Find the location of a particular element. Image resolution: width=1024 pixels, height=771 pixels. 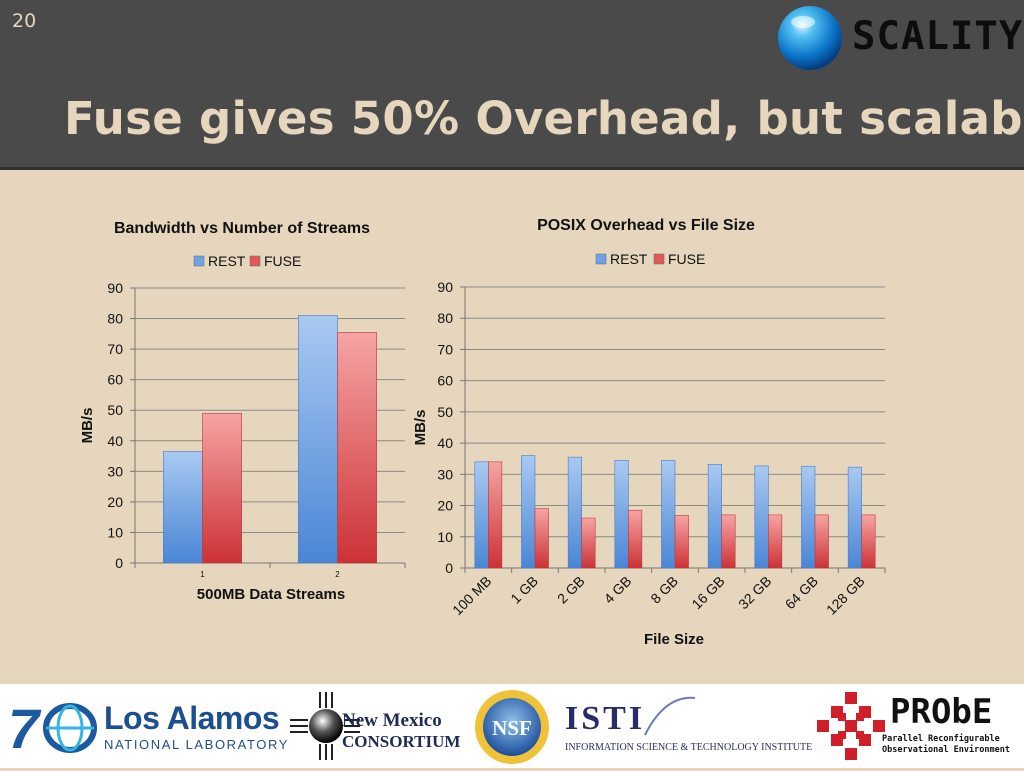

probe-logo-icon is located at coordinates (851, 726).